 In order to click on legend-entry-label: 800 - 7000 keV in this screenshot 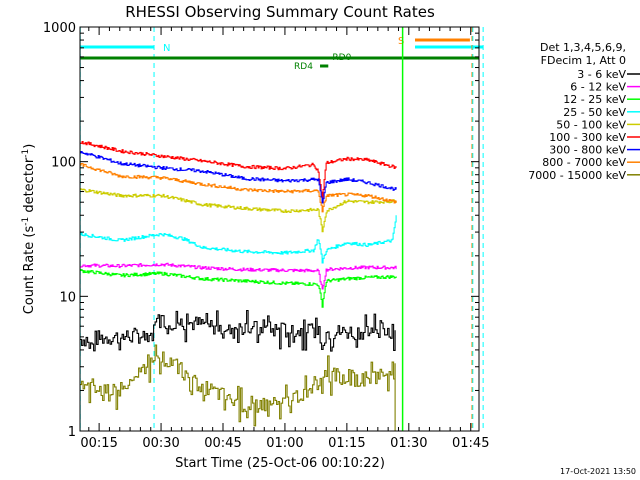, I will do `click(584, 162)`.